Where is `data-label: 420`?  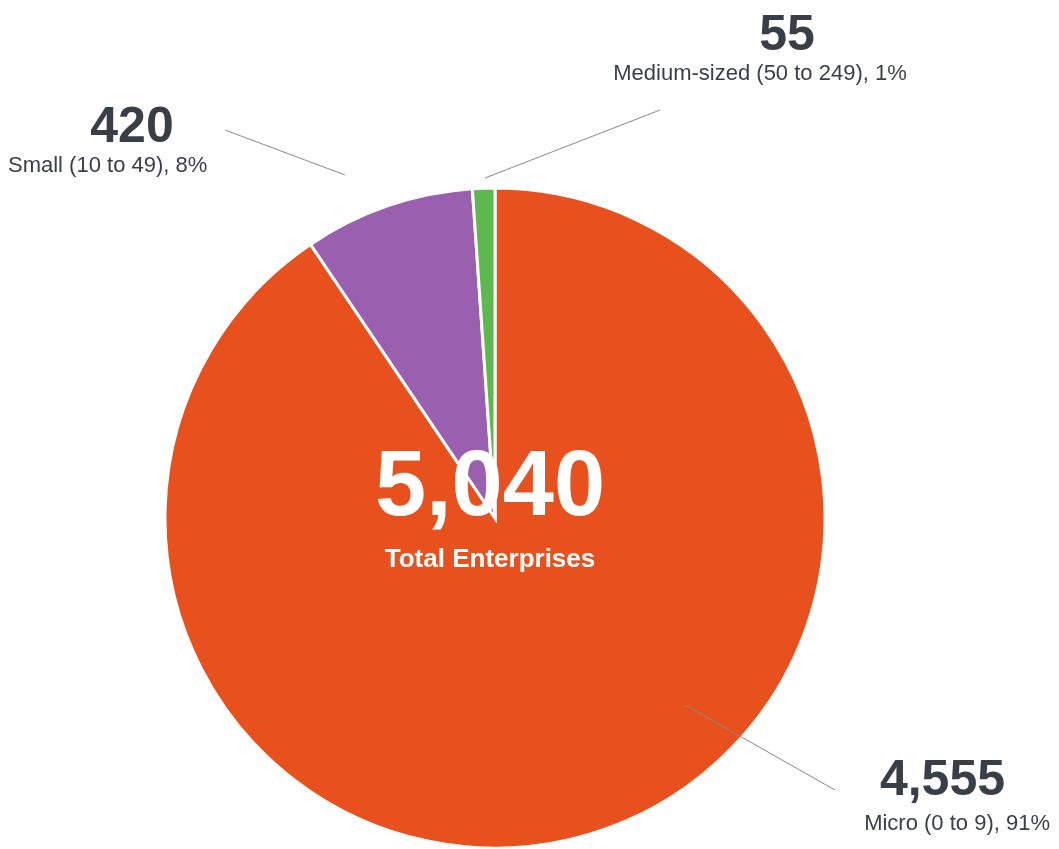
data-label: 420 is located at coordinates (132, 125).